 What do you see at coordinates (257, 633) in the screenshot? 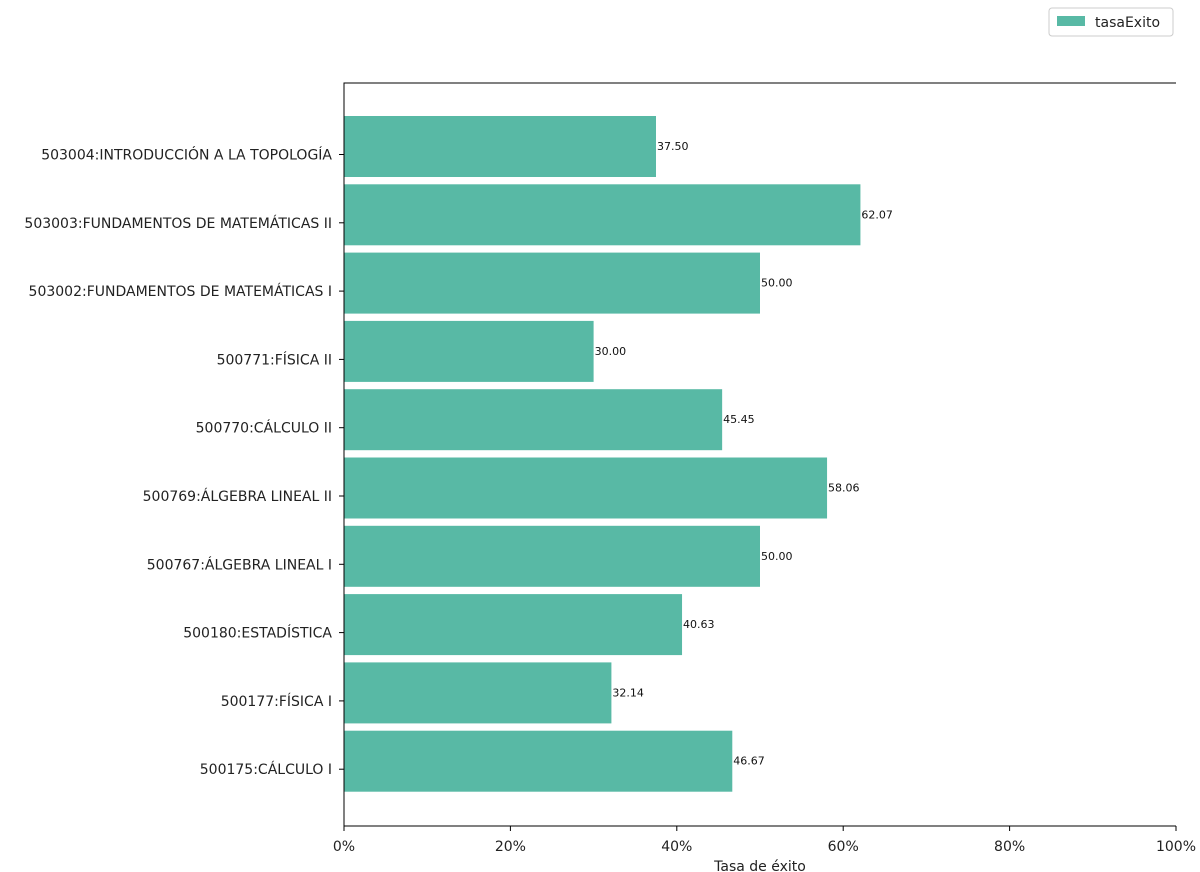
I see `y-tick-label: 500180:ESTADÍSTICA` at bounding box center [257, 633].